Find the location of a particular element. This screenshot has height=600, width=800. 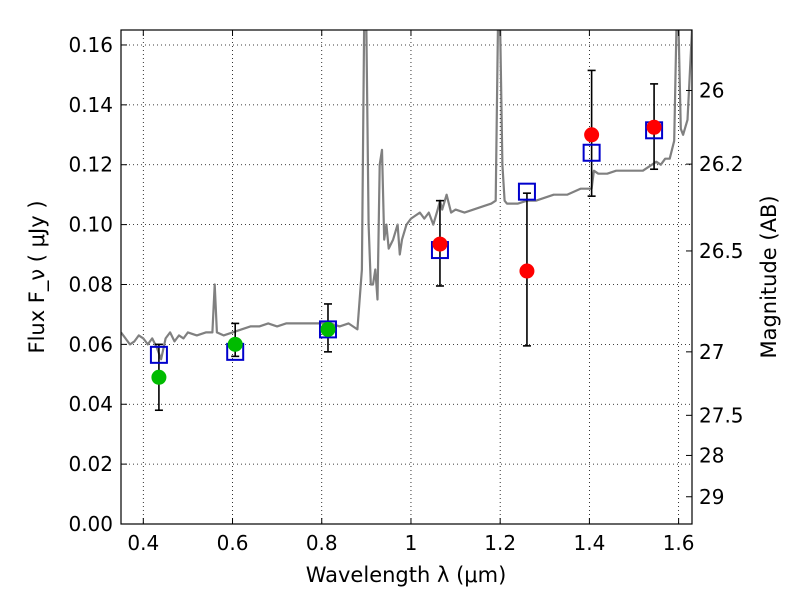

y2-tick-label: 26.5 is located at coordinates (721, 251).